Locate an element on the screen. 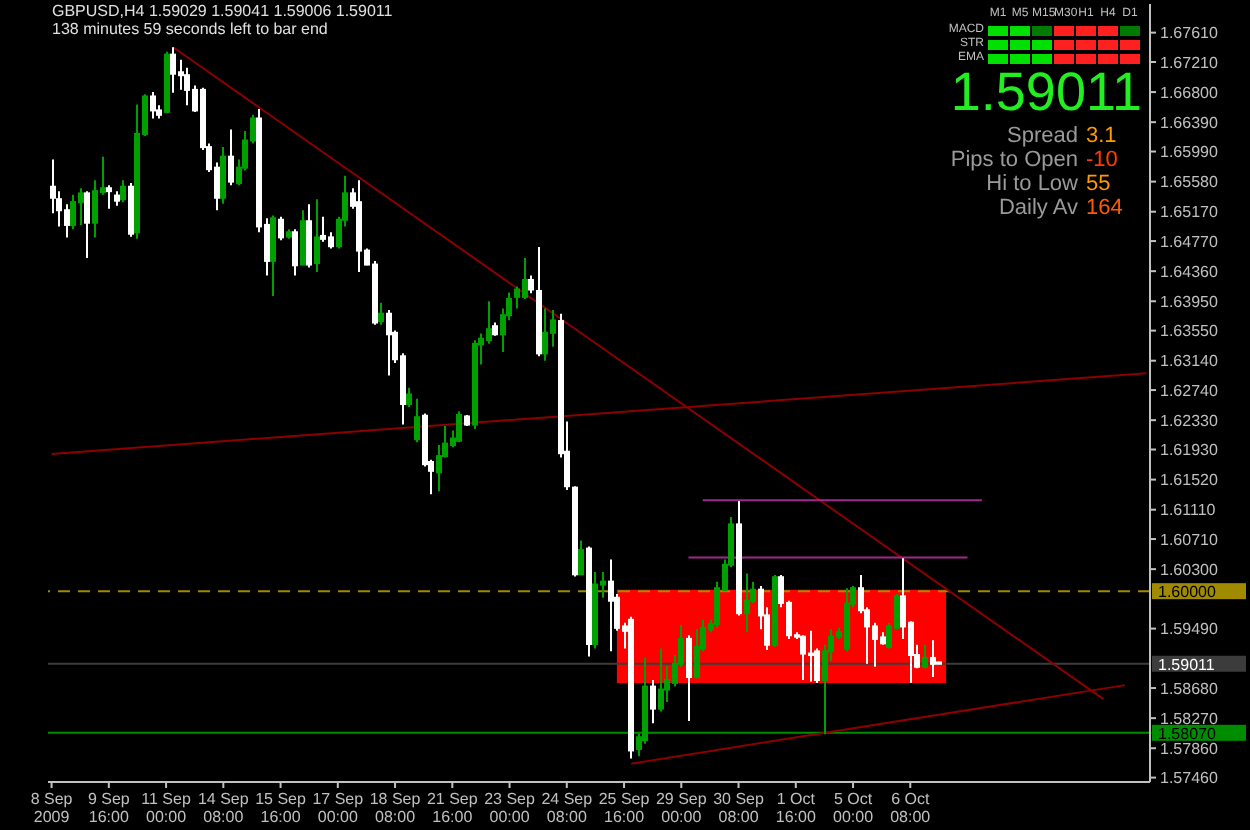  x-tick-label: 15 Sep 16:00 is located at coordinates (281, 808).